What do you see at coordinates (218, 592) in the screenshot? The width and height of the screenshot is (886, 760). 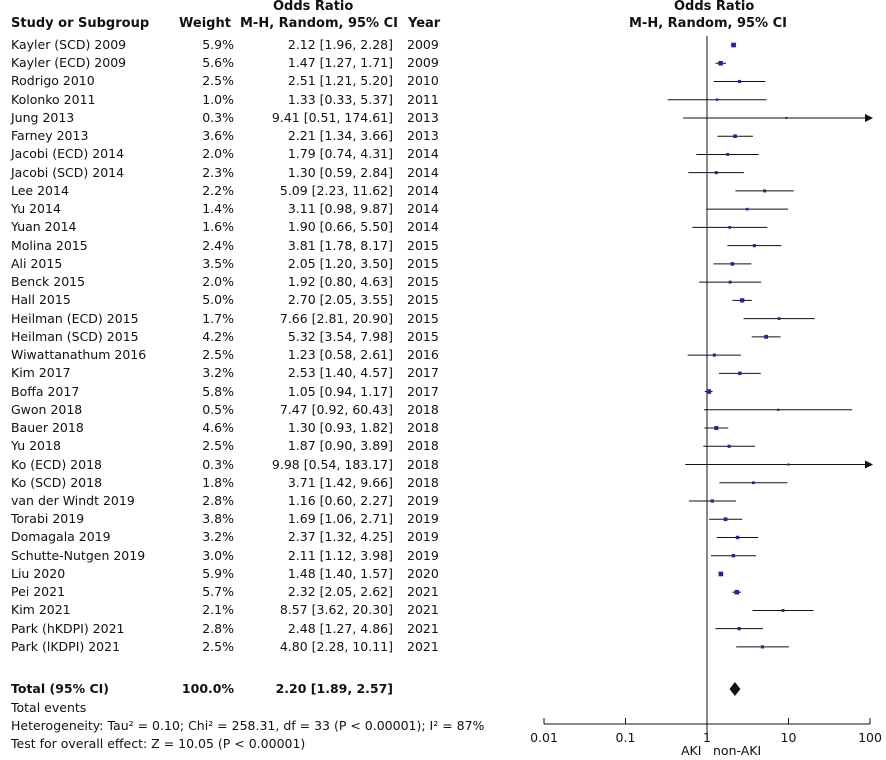 I see `study-weight: 5.7%` at bounding box center [218, 592].